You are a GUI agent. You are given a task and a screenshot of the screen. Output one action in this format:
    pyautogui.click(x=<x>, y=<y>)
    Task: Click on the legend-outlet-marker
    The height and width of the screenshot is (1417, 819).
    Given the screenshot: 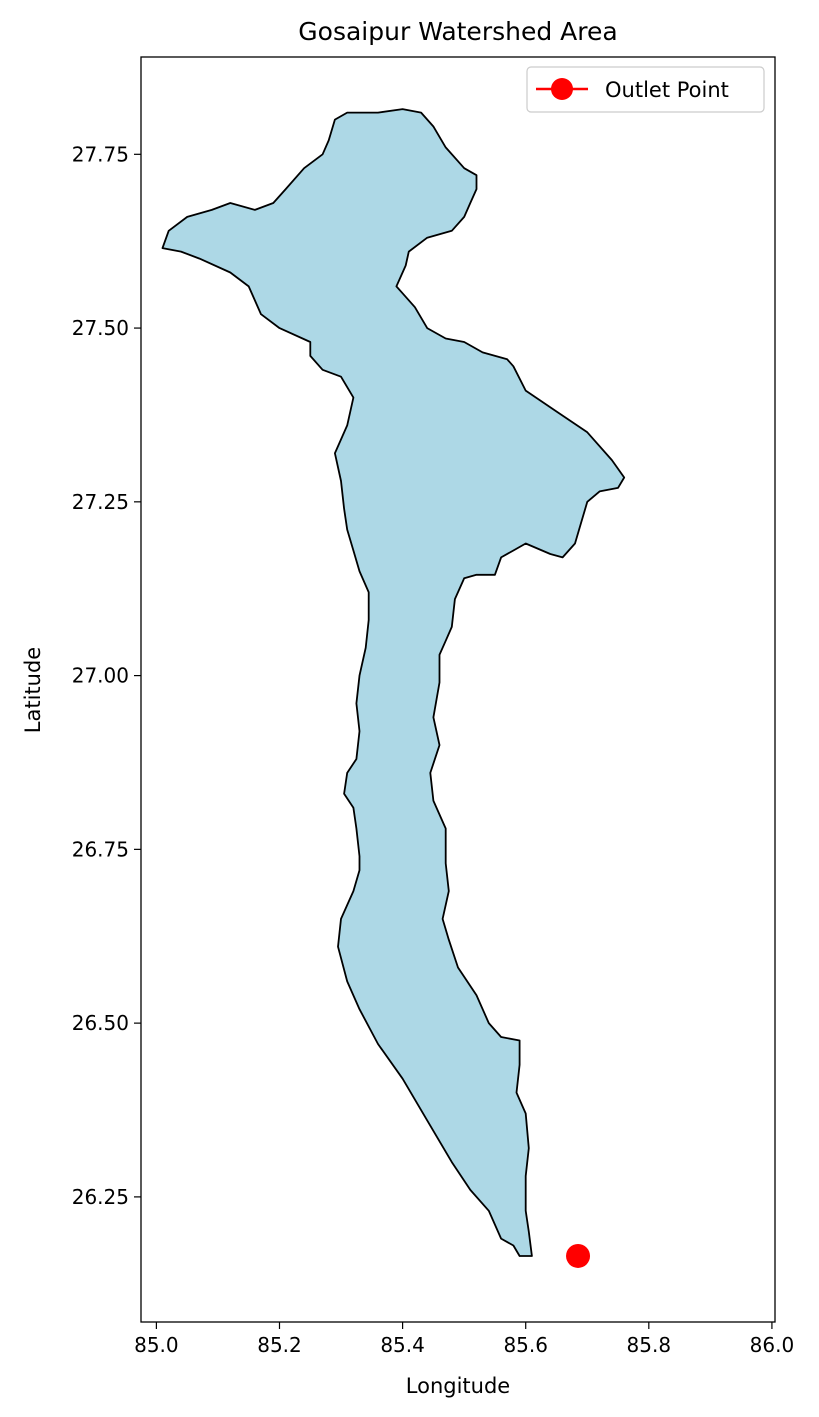 What is the action you would take?
    pyautogui.click(x=562, y=89)
    